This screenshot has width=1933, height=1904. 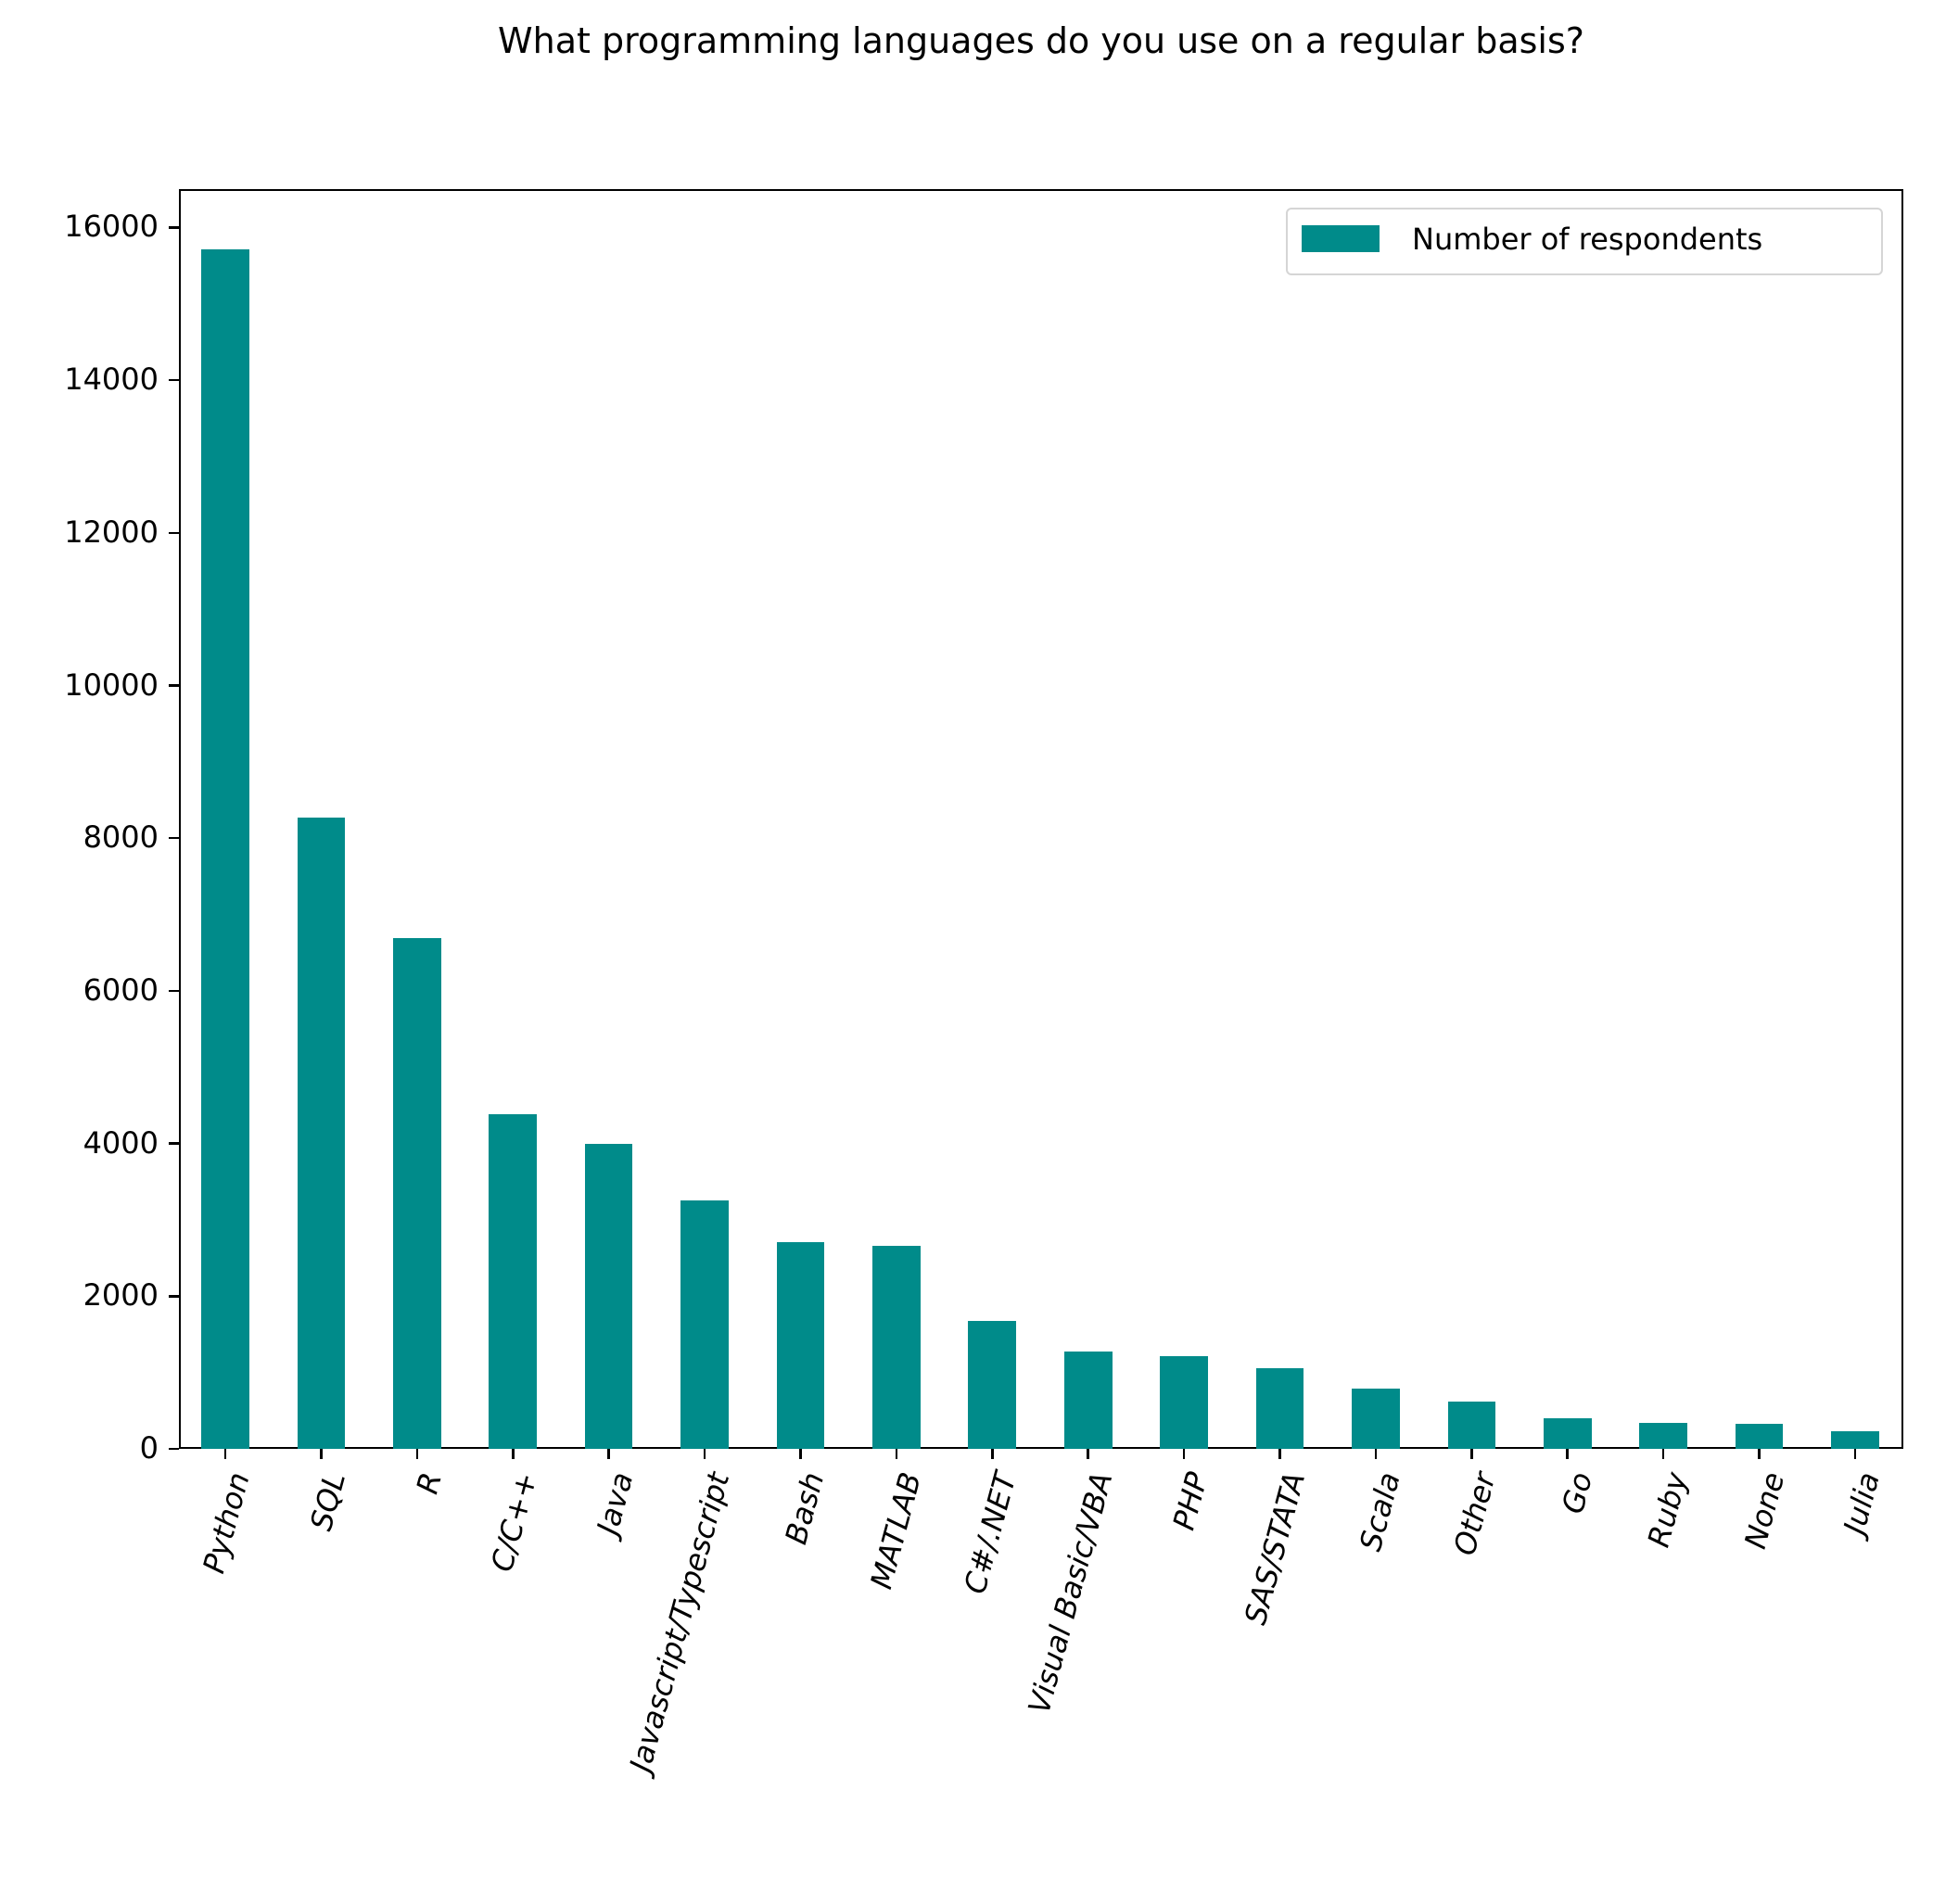 What do you see at coordinates (1567, 1433) in the screenshot?
I see `bar-go` at bounding box center [1567, 1433].